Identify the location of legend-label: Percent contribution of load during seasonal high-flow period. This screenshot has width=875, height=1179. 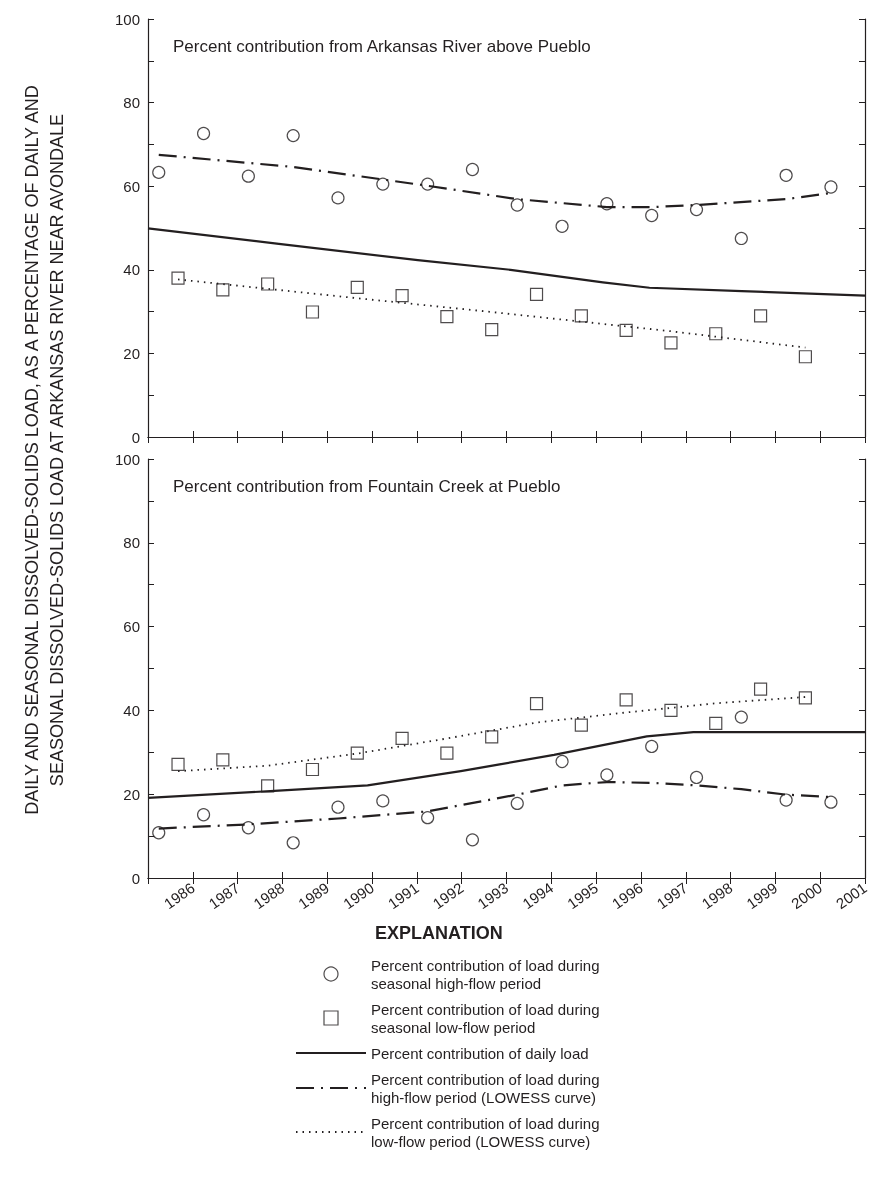
(487, 974).